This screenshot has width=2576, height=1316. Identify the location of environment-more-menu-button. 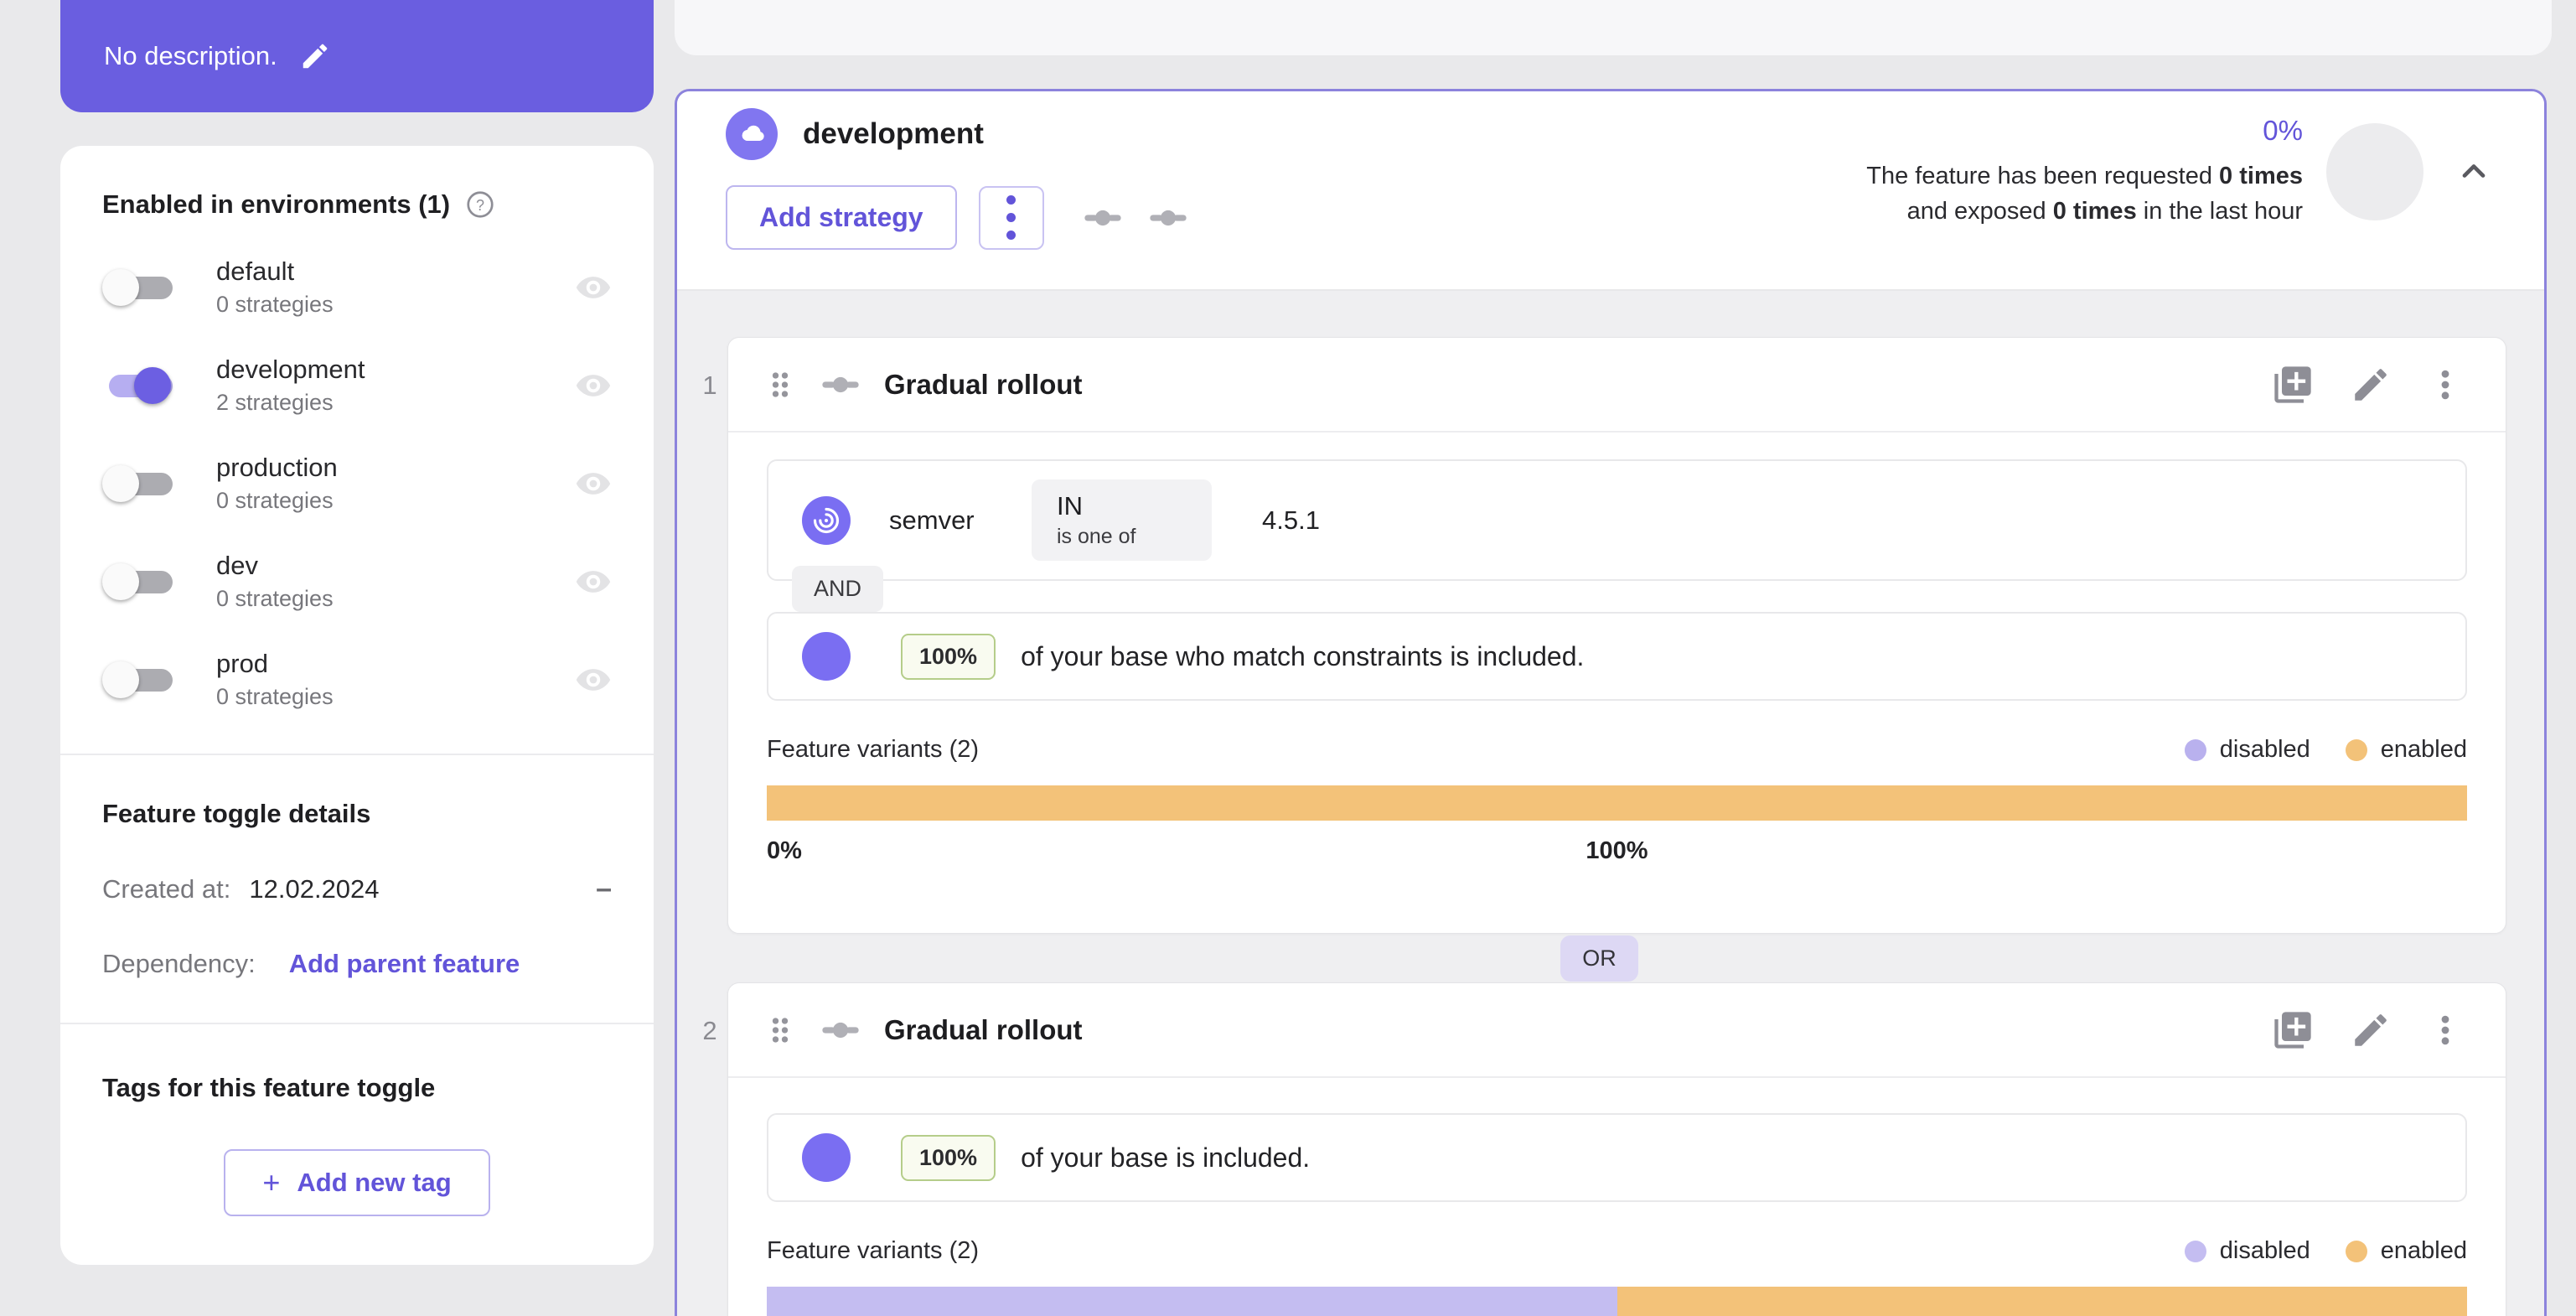
(1011, 218).